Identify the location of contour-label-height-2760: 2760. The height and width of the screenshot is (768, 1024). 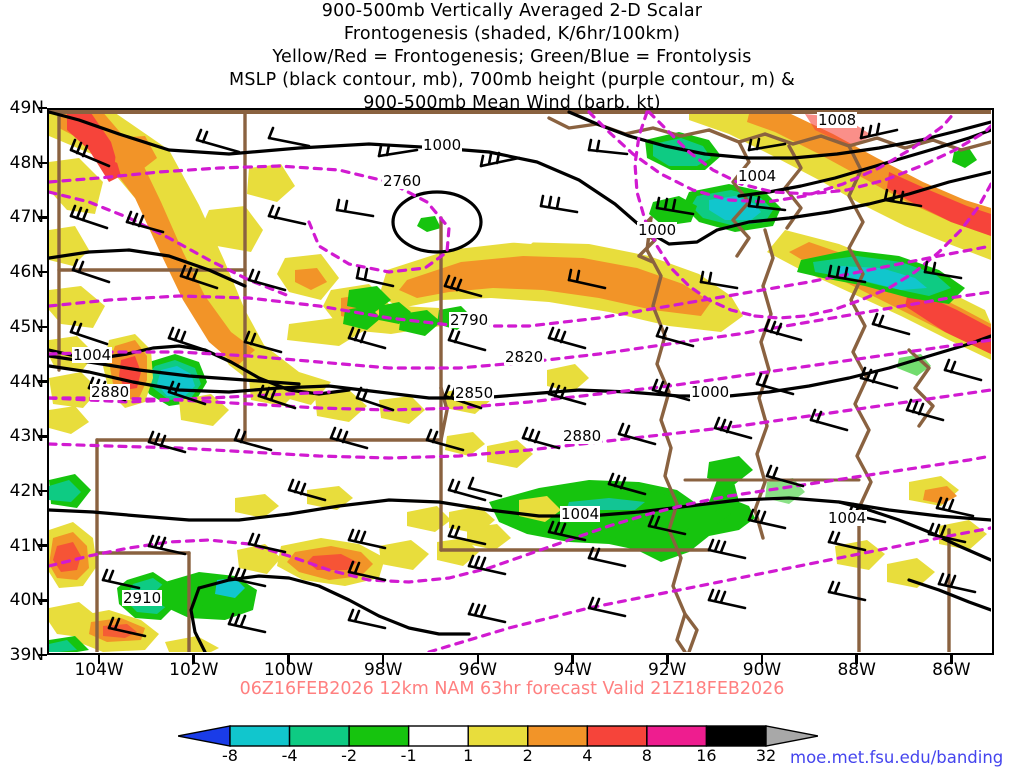
(402, 181).